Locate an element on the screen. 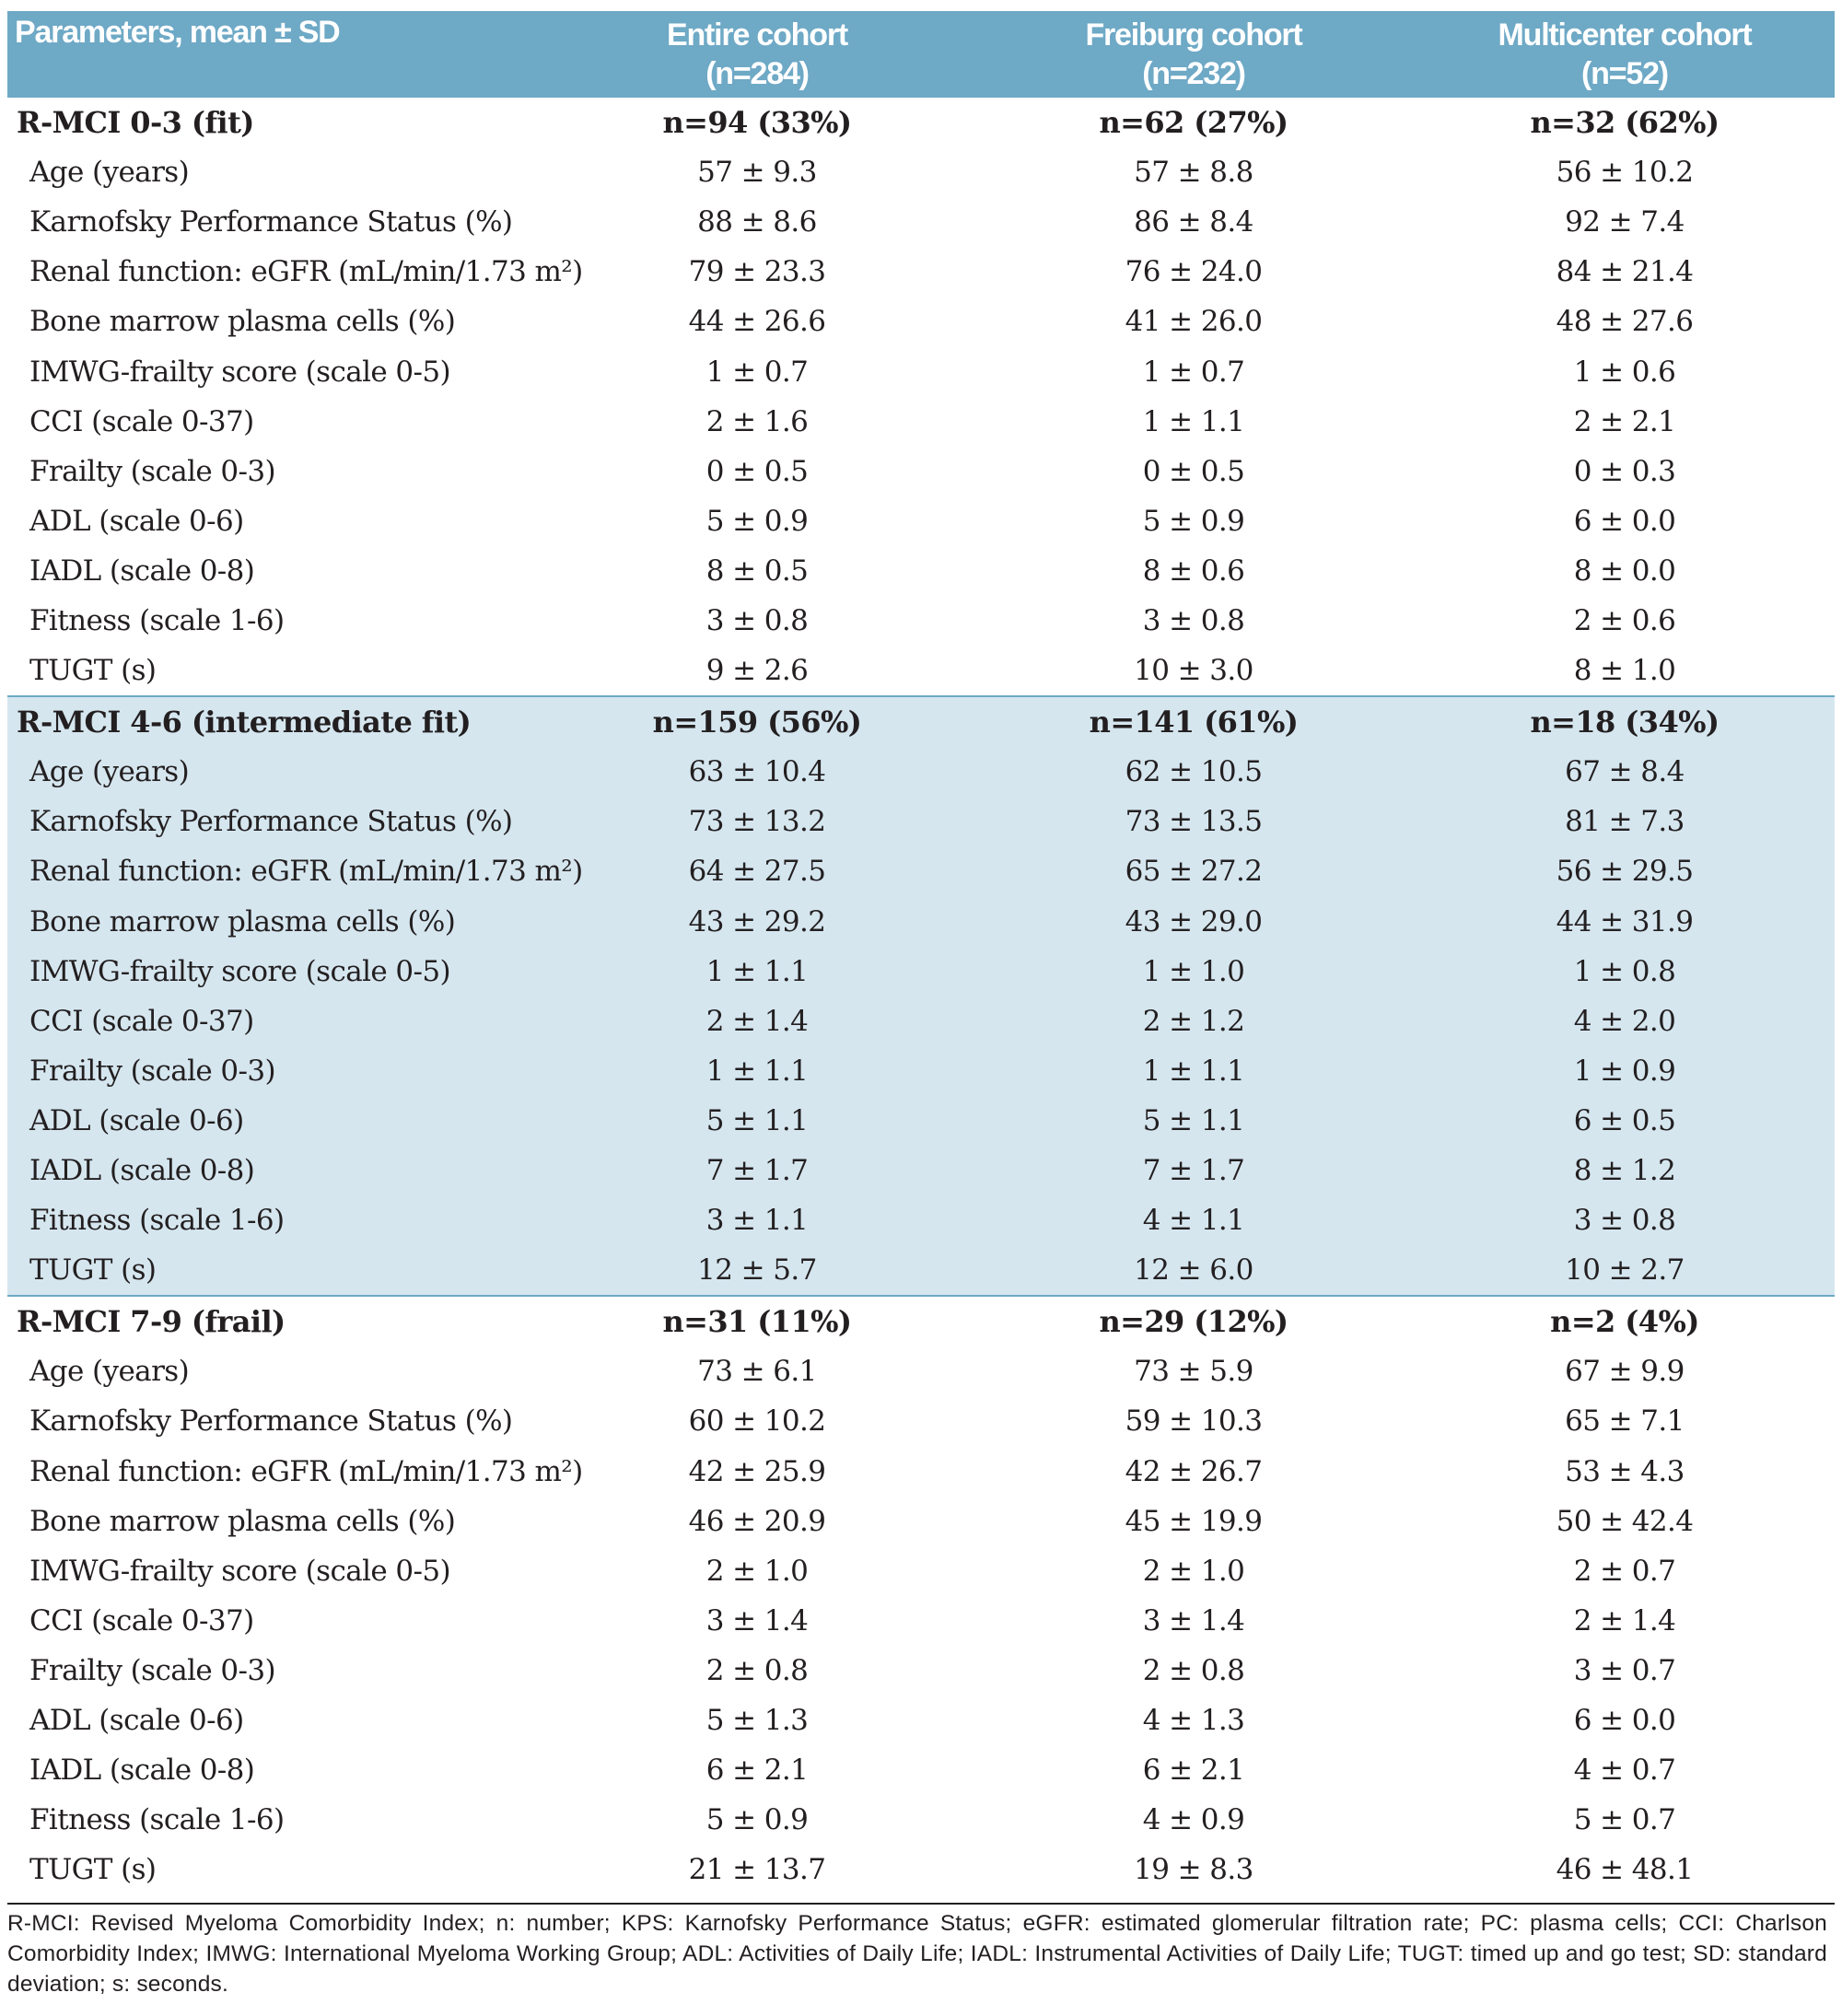 The width and height of the screenshot is (1842, 2016). value-freiburg: 73 ± 13.5 is located at coordinates (1194, 822).